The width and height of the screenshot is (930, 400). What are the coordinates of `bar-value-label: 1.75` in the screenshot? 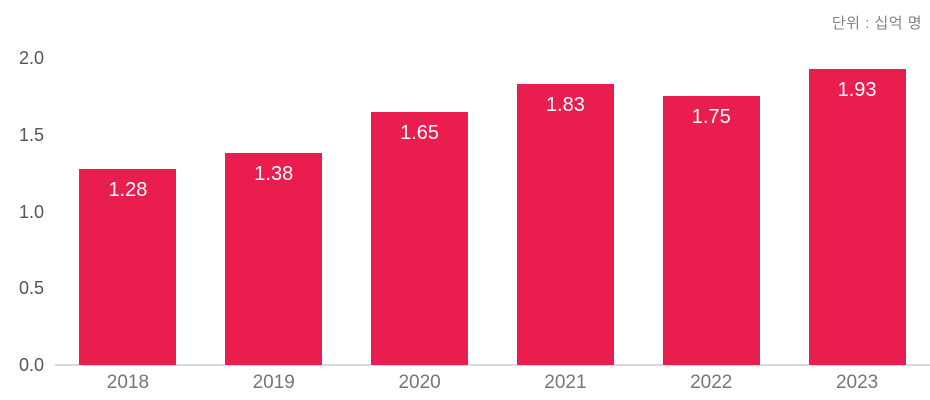 It's located at (711, 117).